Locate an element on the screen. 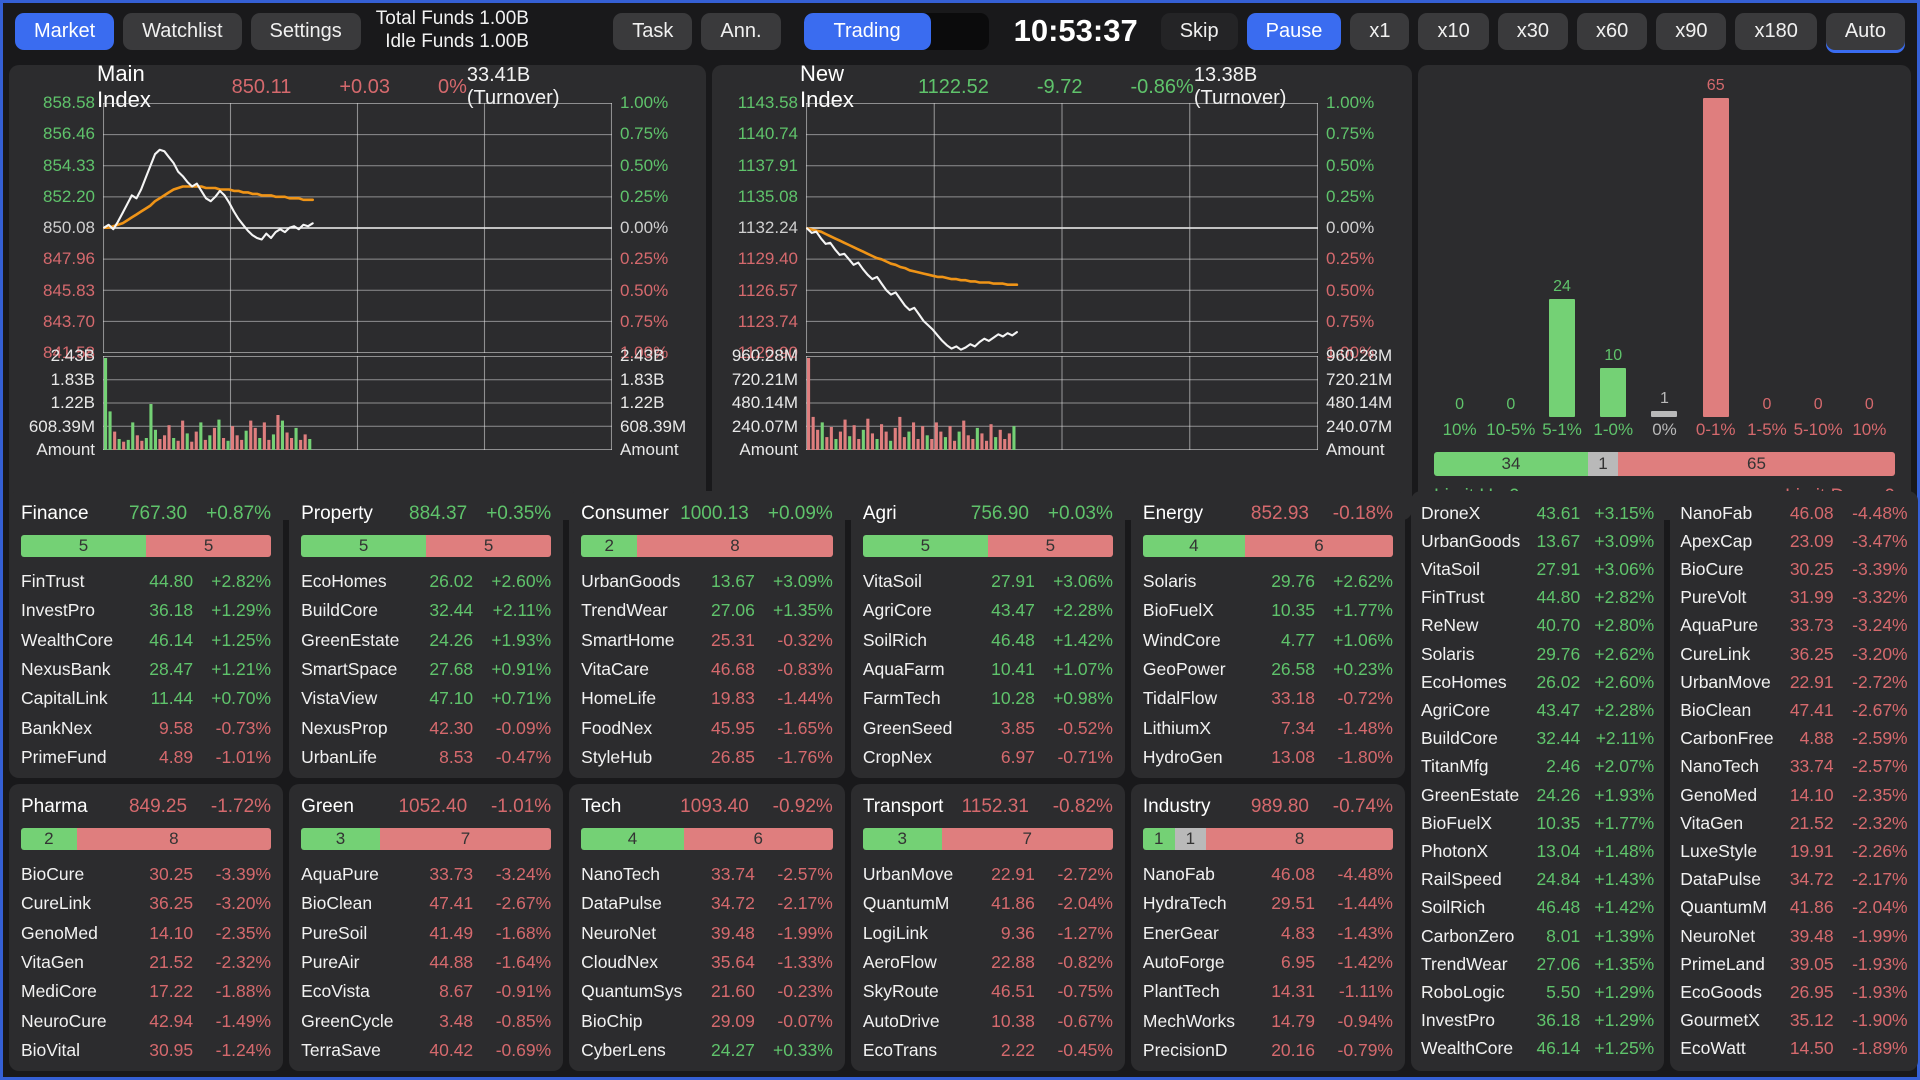 This screenshot has height=1080, width=1920. mover-row-ecogoods: EcoGoods 26.95 -1.93% is located at coordinates (1793, 992).